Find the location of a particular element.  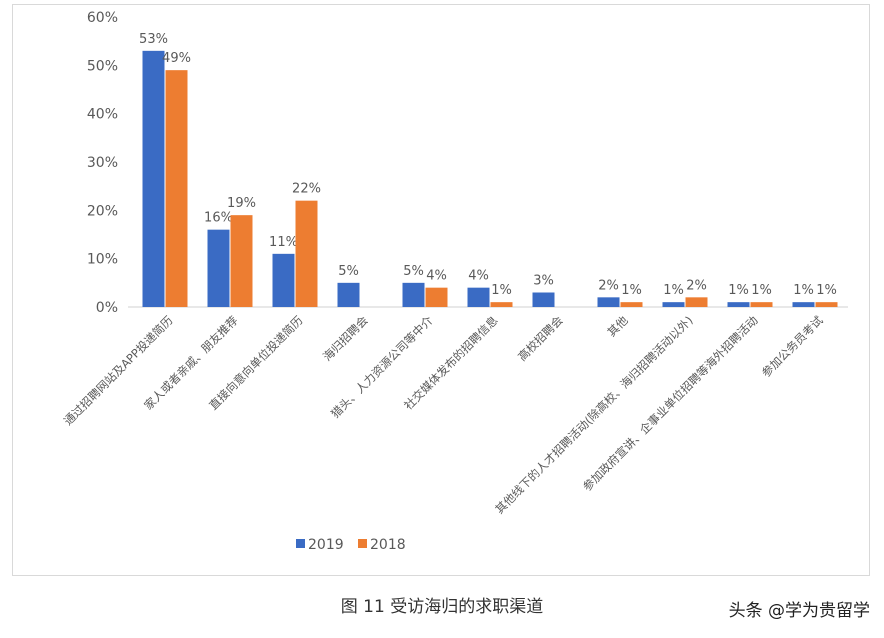

data-label: 22% is located at coordinates (306, 189).